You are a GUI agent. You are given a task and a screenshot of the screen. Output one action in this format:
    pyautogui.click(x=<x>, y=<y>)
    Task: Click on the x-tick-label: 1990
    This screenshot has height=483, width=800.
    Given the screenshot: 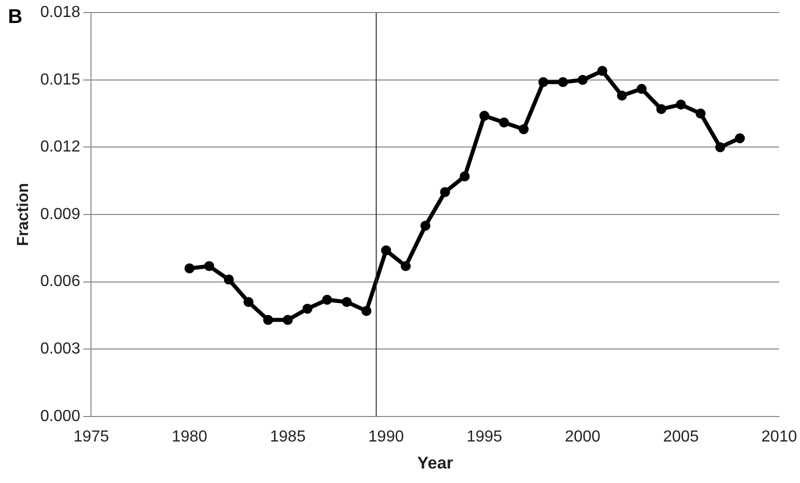 What is the action you would take?
    pyautogui.click(x=386, y=437)
    